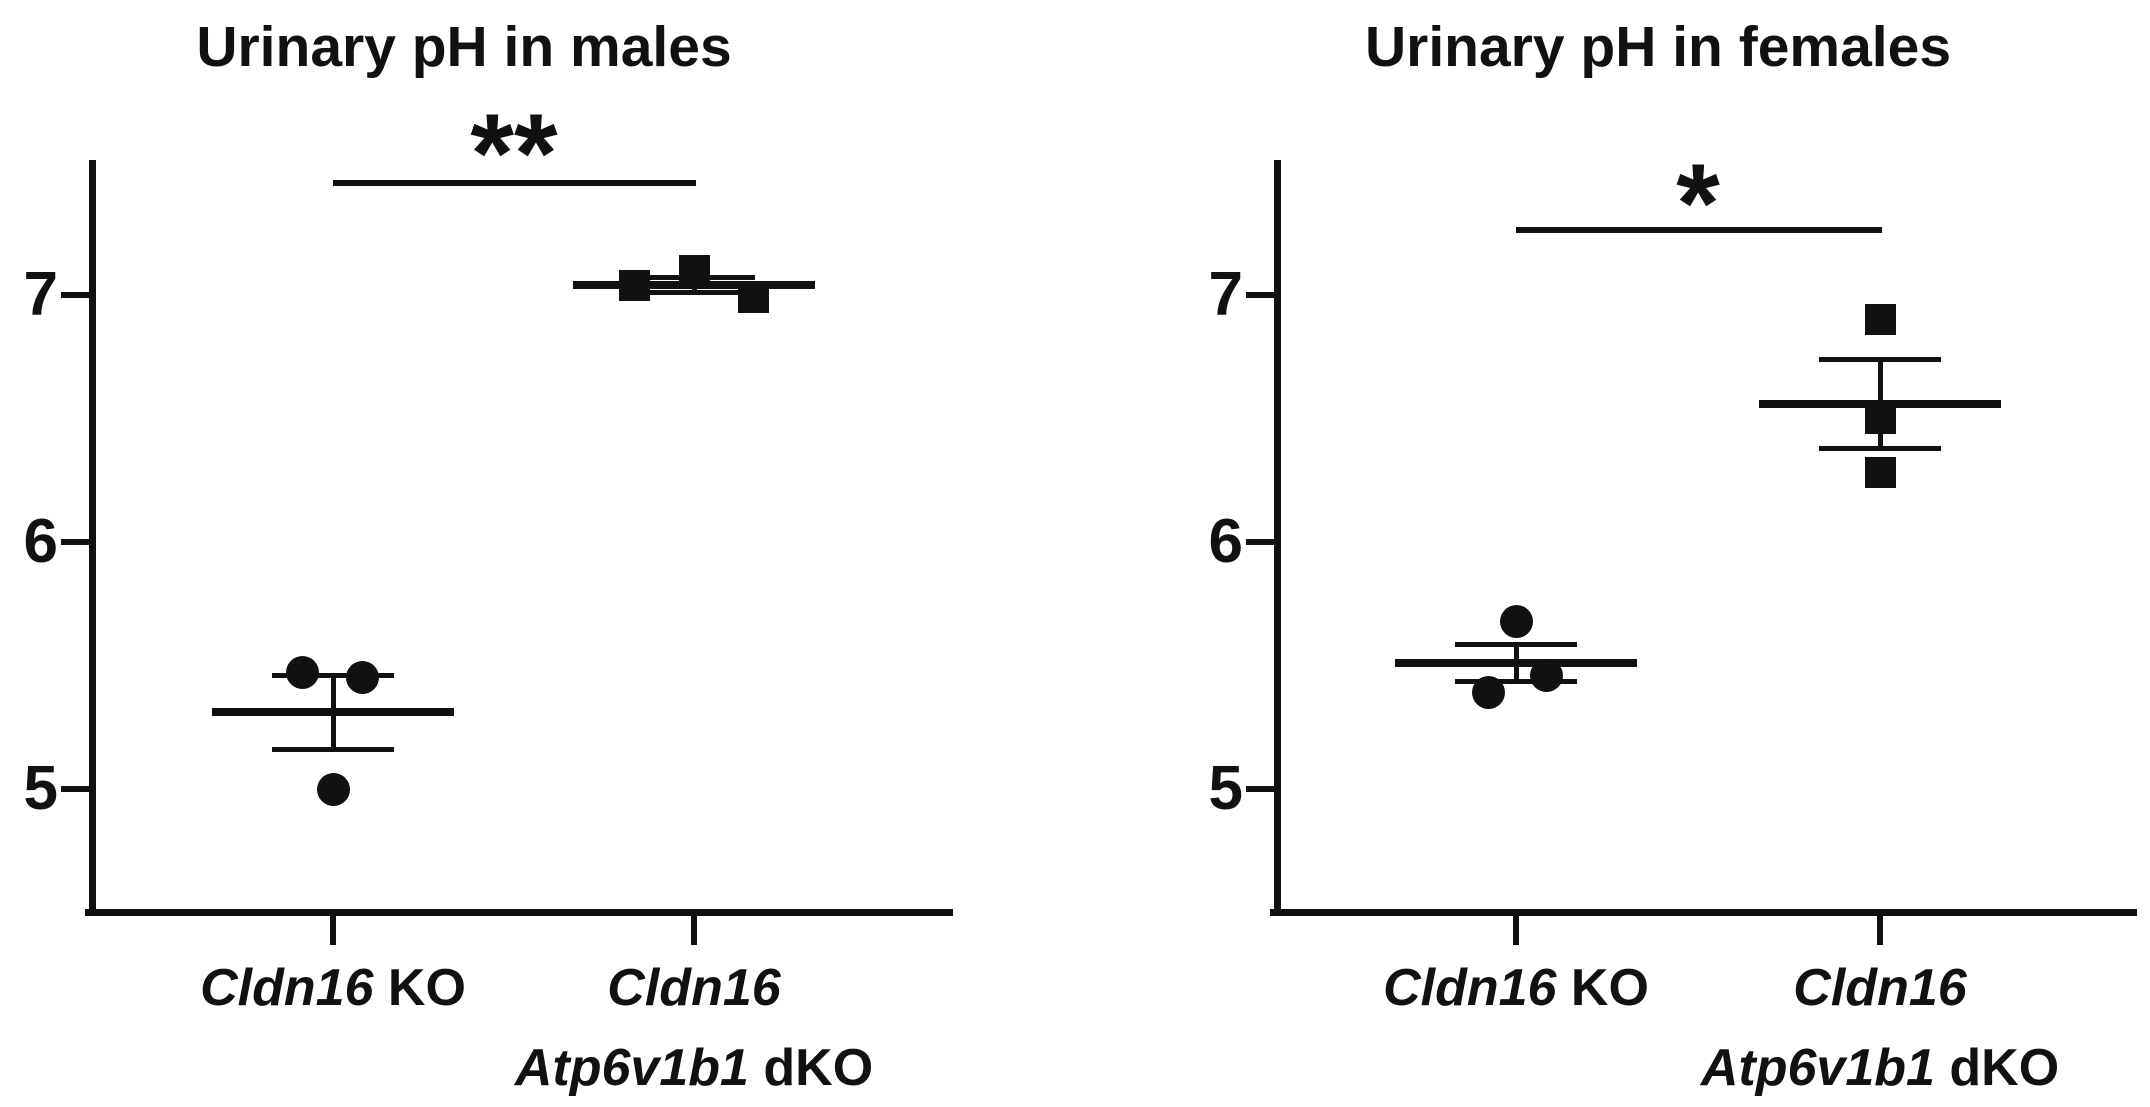 The width and height of the screenshot is (2150, 1107). What do you see at coordinates (1698, 203) in the screenshot?
I see `significance-label-females: *` at bounding box center [1698, 203].